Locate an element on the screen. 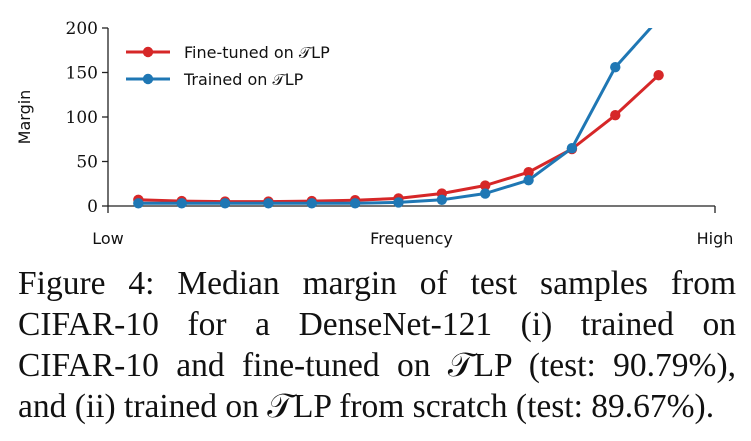 Image resolution: width=751 pixels, height=441 pixels. y-axis-label: Margin is located at coordinates (24, 117).